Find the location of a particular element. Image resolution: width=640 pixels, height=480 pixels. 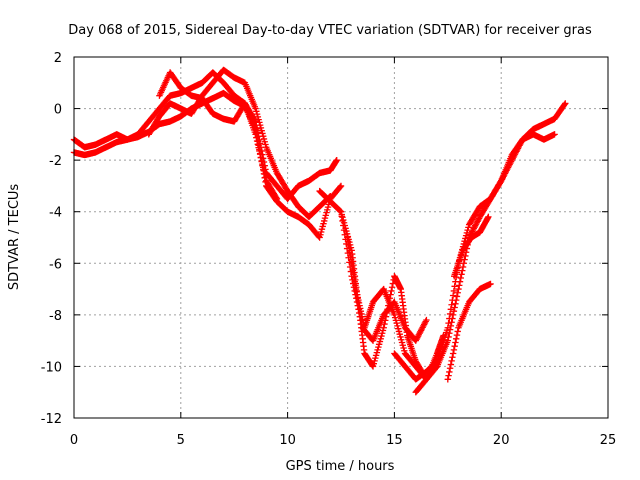

y-tick-label: -2 is located at coordinates (55, 161).